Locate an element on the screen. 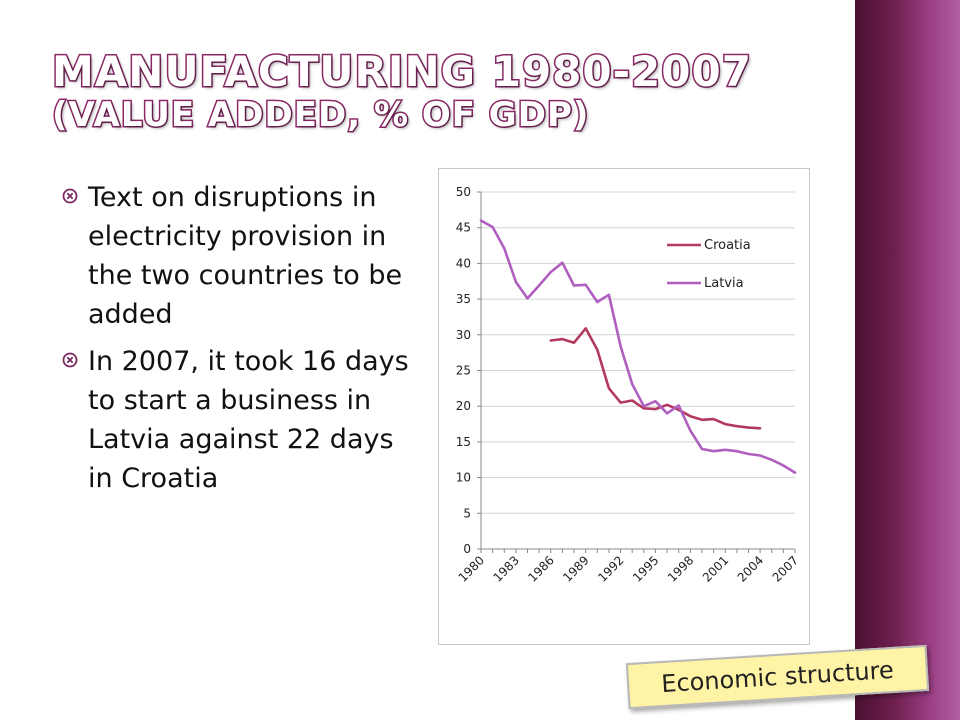 This screenshot has width=960, height=720. x-tick-label: 1983 is located at coordinates (506, 568).